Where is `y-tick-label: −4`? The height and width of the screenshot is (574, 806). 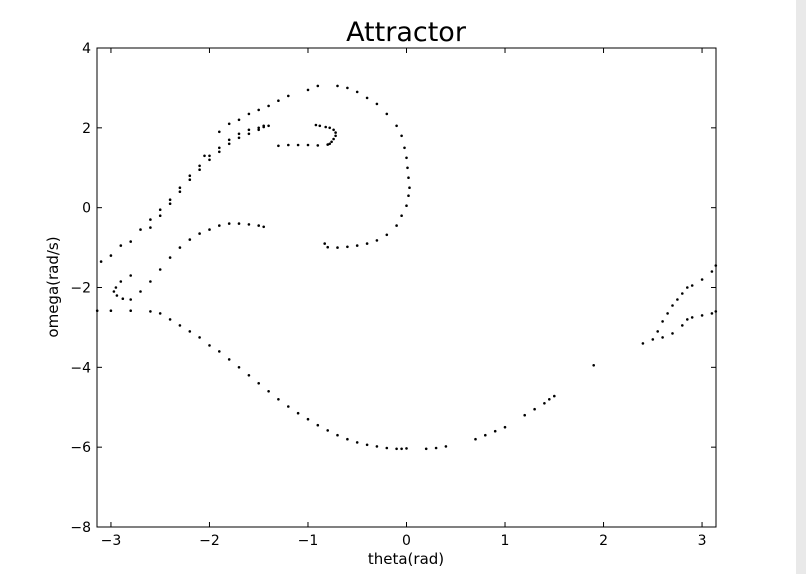
y-tick-label: −4 is located at coordinates (80, 368).